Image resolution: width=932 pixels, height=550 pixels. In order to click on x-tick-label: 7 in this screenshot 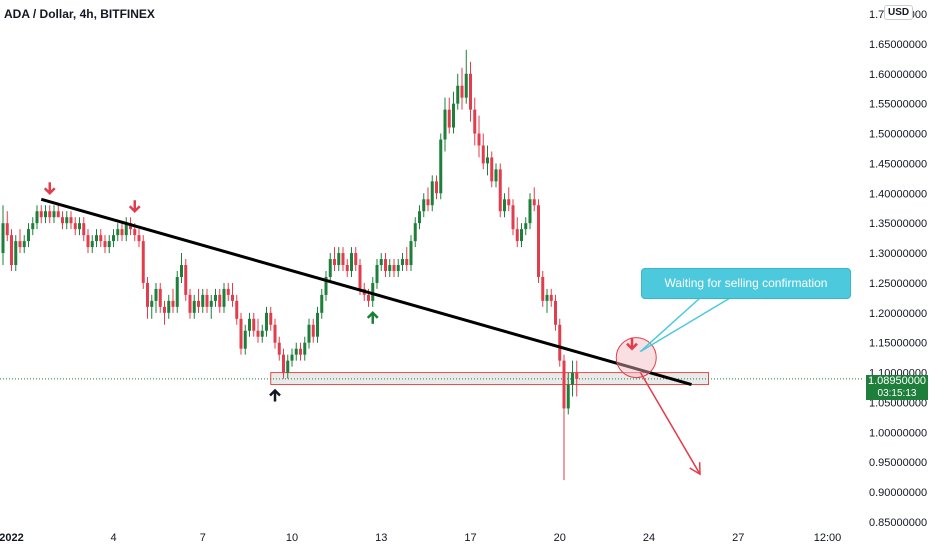, I will do `click(203, 538)`.